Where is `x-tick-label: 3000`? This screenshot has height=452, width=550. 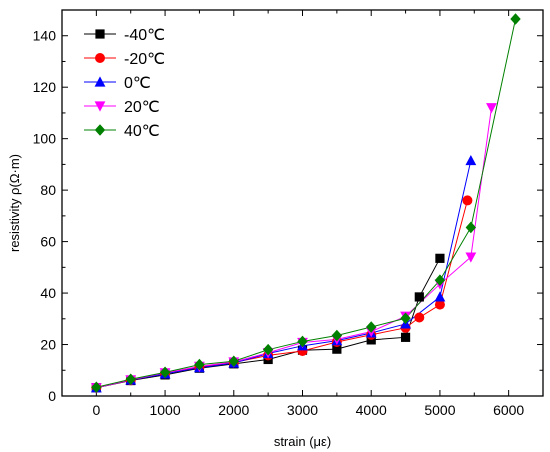
x-tick-label: 3000 is located at coordinates (302, 410).